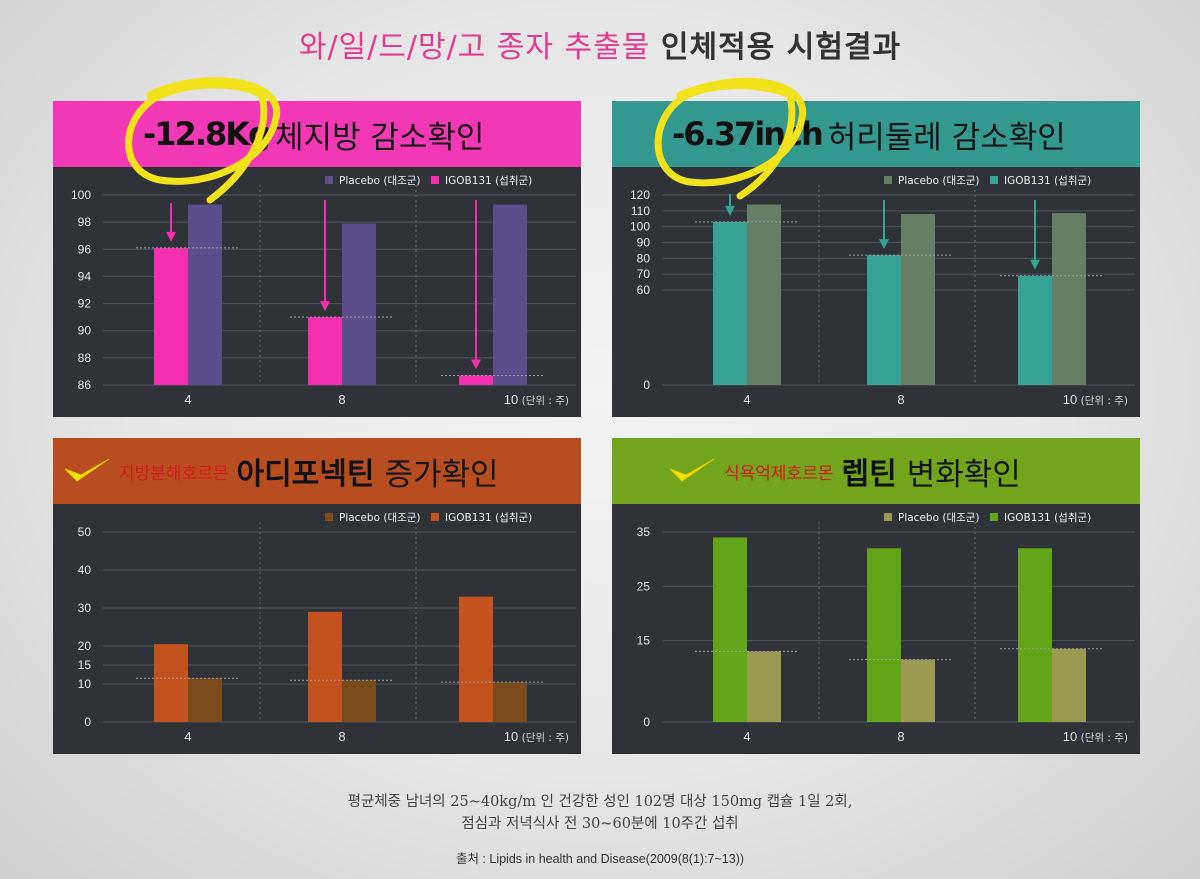 Image resolution: width=1200 pixels, height=879 pixels. I want to click on highlight-circle-waist, so click(730, 138).